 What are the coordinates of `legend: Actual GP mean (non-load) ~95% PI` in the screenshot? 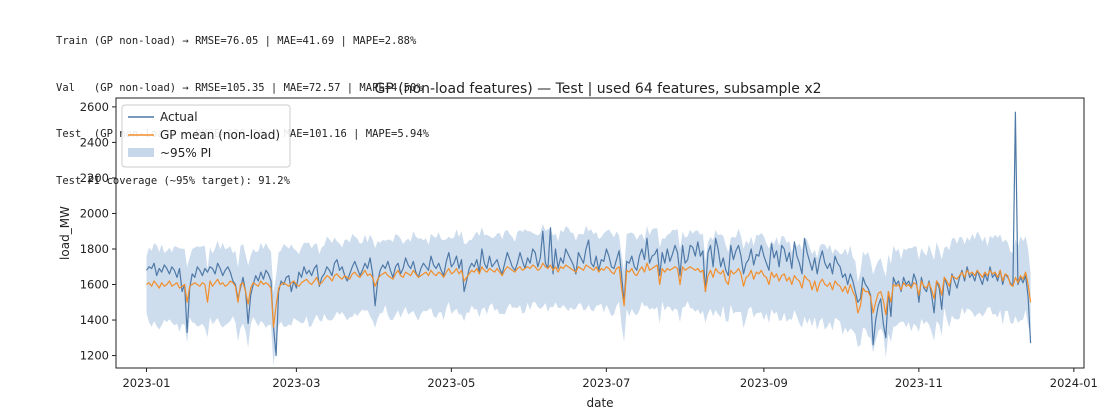 It's located at (206, 136).